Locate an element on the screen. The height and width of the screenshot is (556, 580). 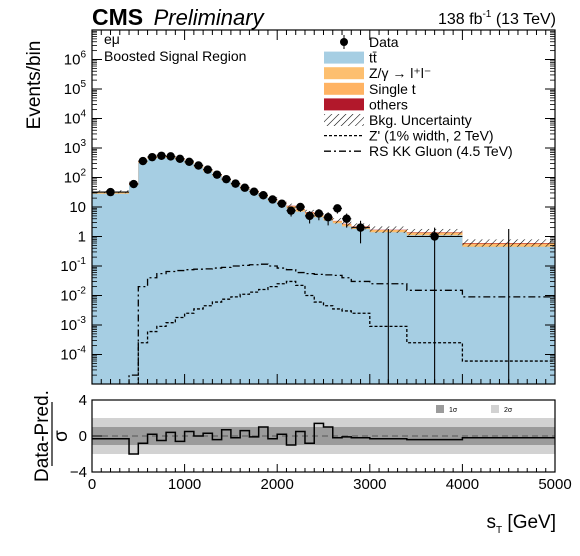
y-tick-label: 1 is located at coordinates (82, 237).